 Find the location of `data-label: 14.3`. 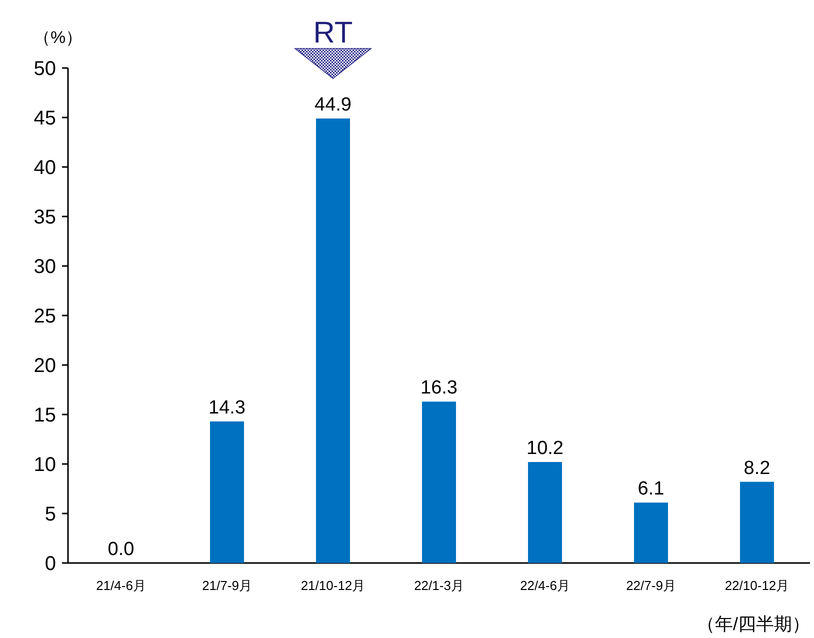

data-label: 14.3 is located at coordinates (227, 407).